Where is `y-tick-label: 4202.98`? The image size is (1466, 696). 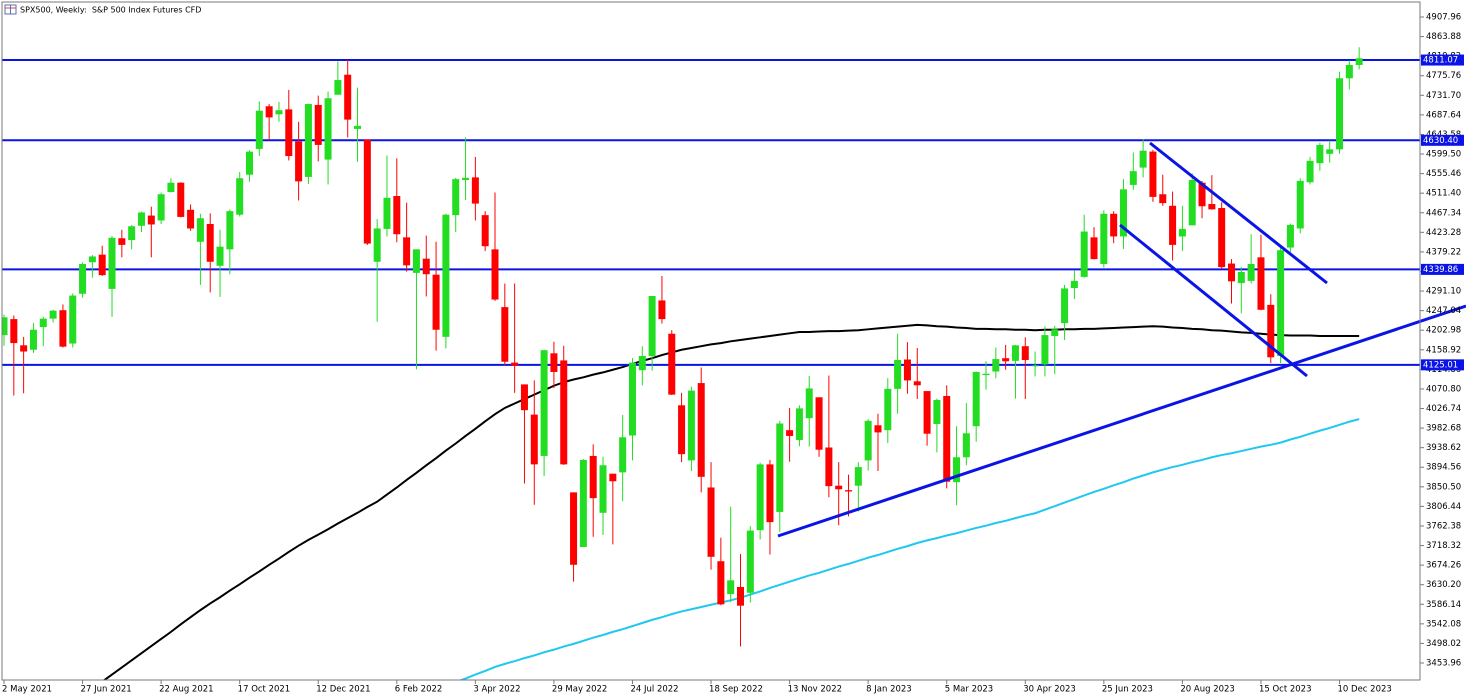 y-tick-label: 4202.98 is located at coordinates (1443, 331).